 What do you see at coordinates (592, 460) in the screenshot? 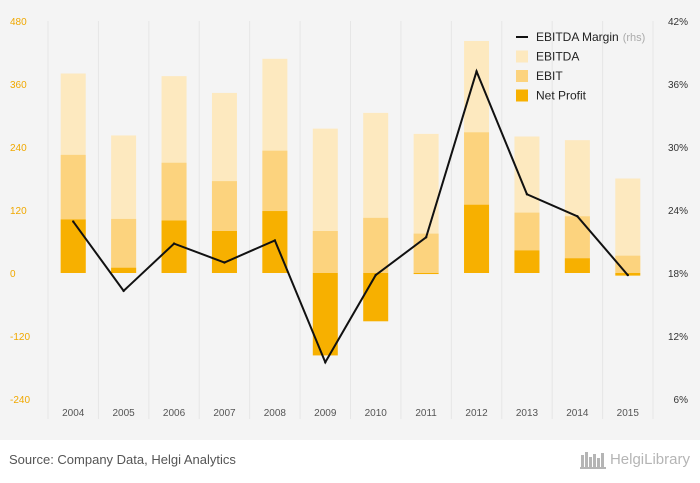
I see `library-icon` at bounding box center [592, 460].